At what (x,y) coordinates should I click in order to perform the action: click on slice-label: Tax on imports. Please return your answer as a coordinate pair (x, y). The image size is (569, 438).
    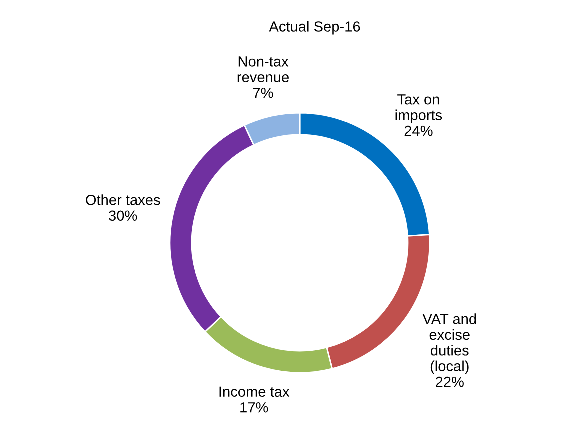
    Looking at the image, I should click on (419, 109).